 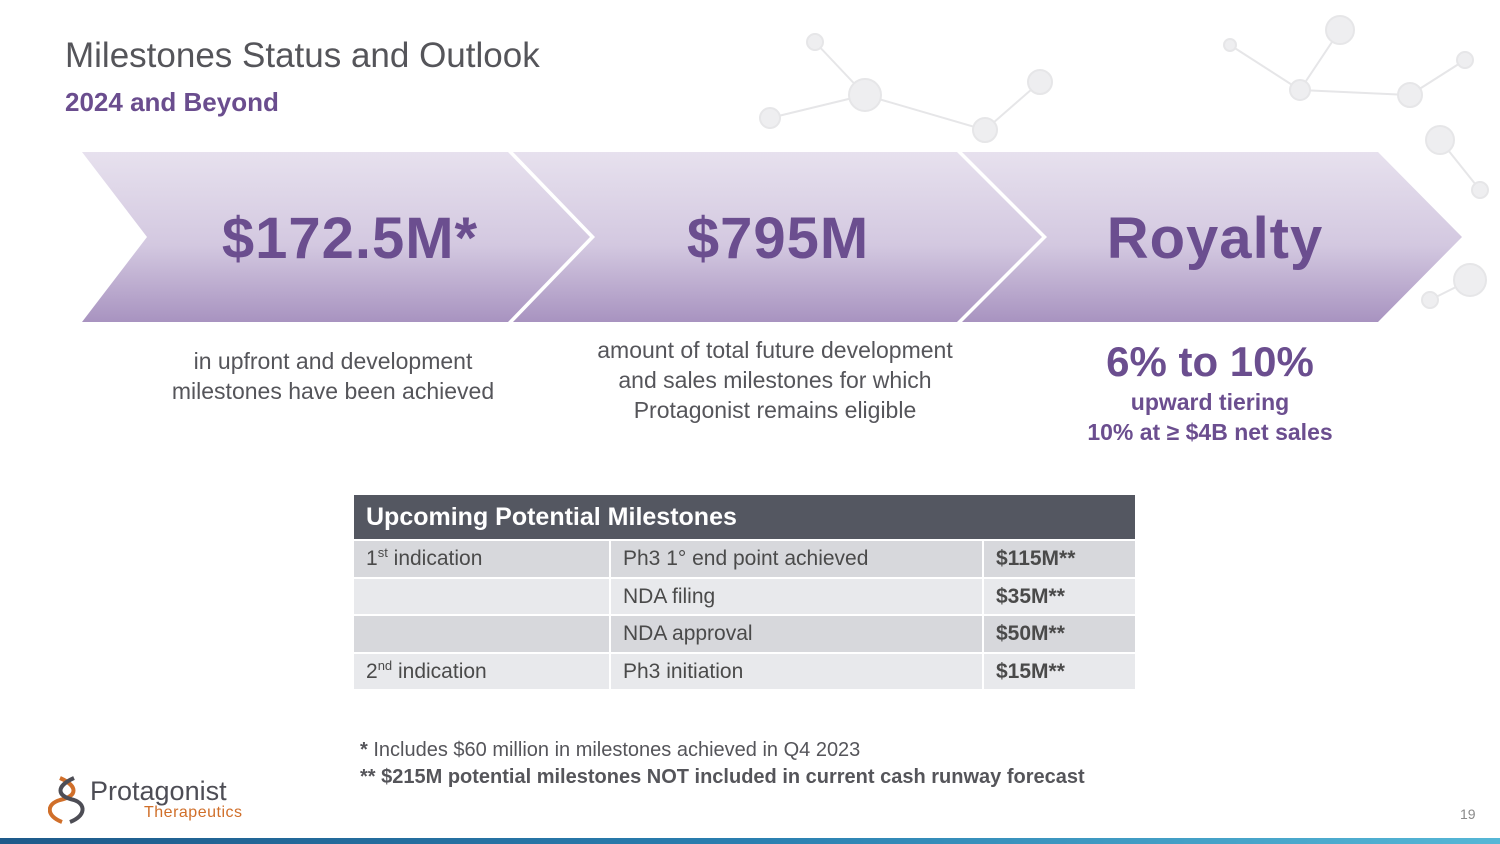 I want to click on logo-name: Protagonist, so click(x=158, y=791).